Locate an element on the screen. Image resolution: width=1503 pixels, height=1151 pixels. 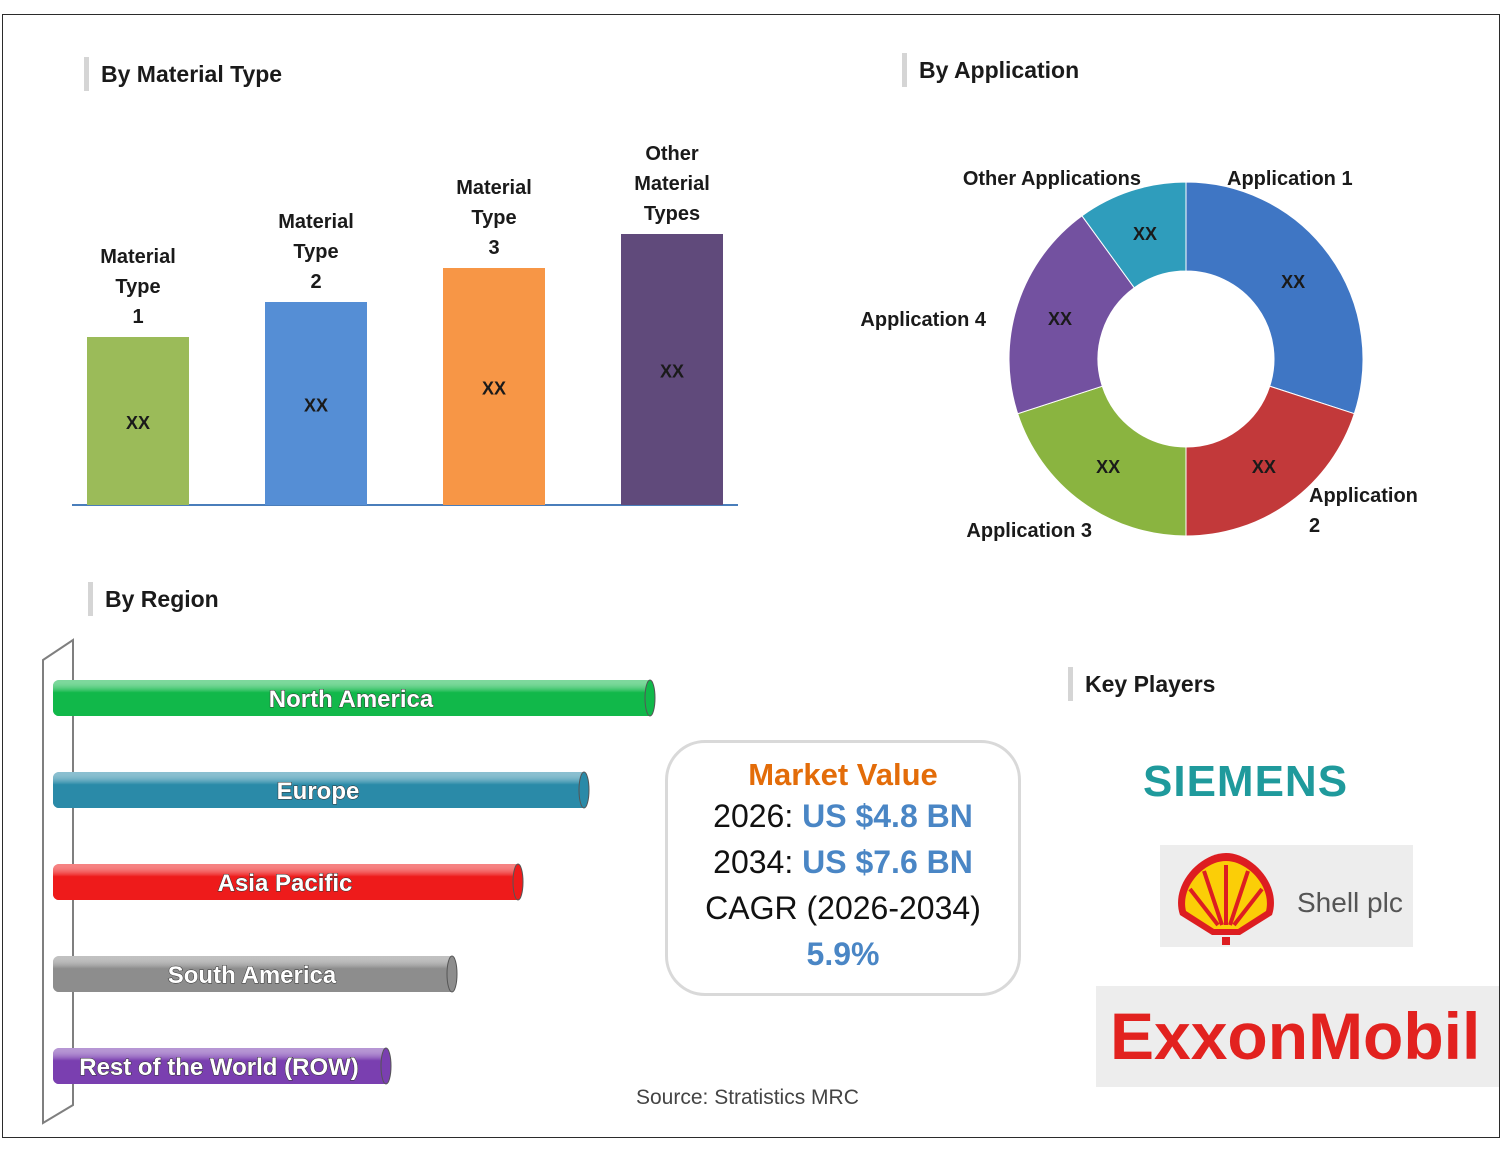
siemens-logo: SIEMENS is located at coordinates (1246, 781).